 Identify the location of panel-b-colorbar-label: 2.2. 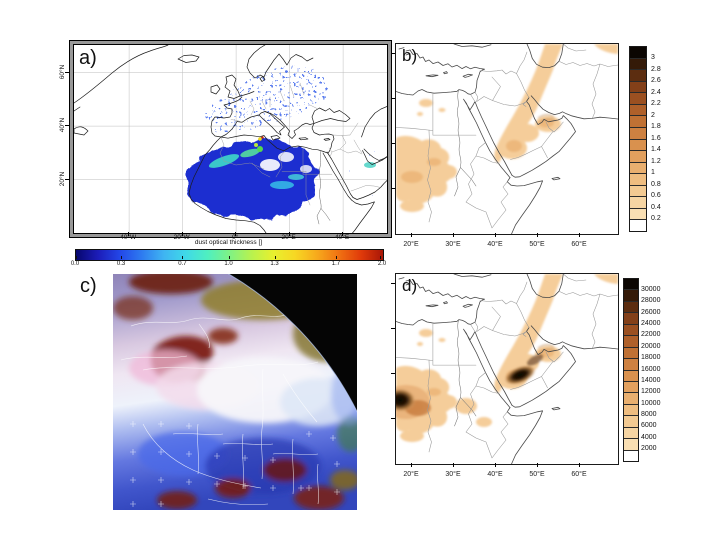
(656, 103).